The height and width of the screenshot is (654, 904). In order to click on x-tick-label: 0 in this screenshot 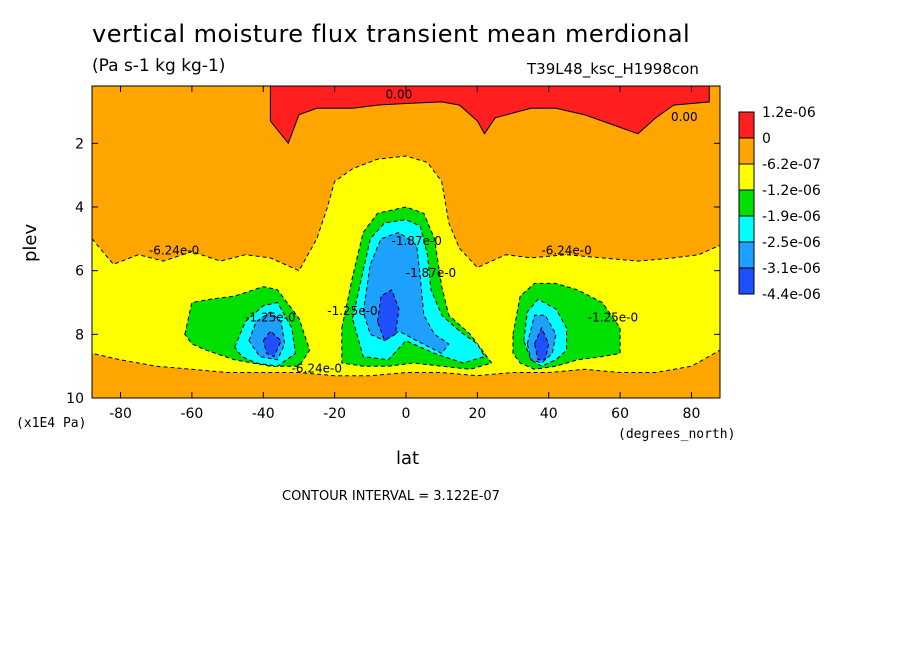, I will do `click(406, 414)`.